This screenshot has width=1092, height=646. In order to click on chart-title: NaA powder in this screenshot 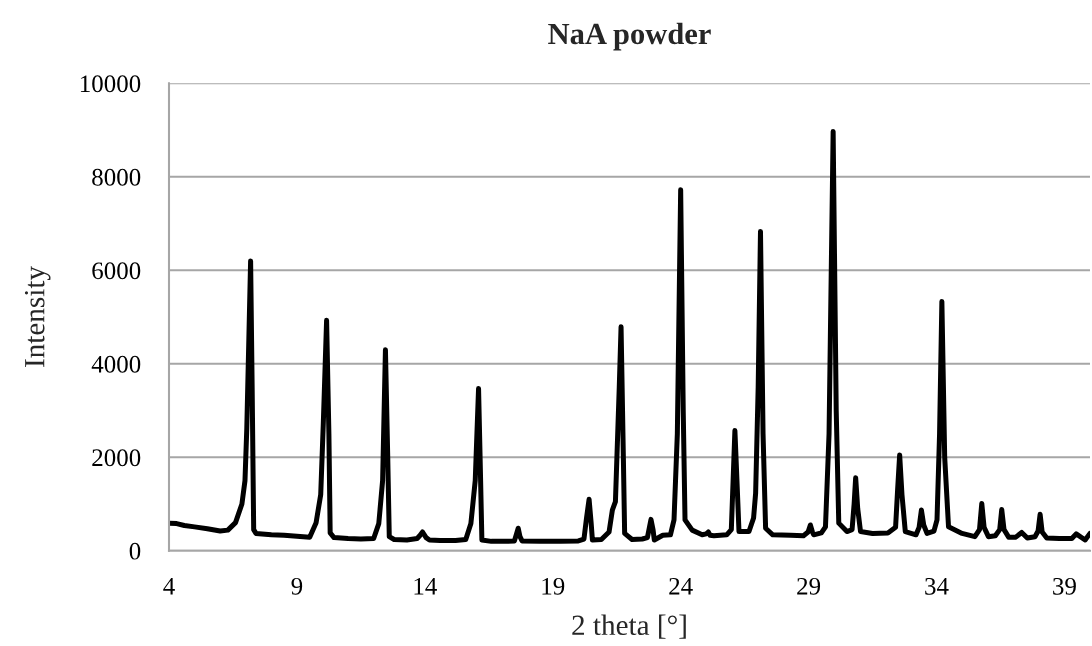, I will do `click(629, 36)`.